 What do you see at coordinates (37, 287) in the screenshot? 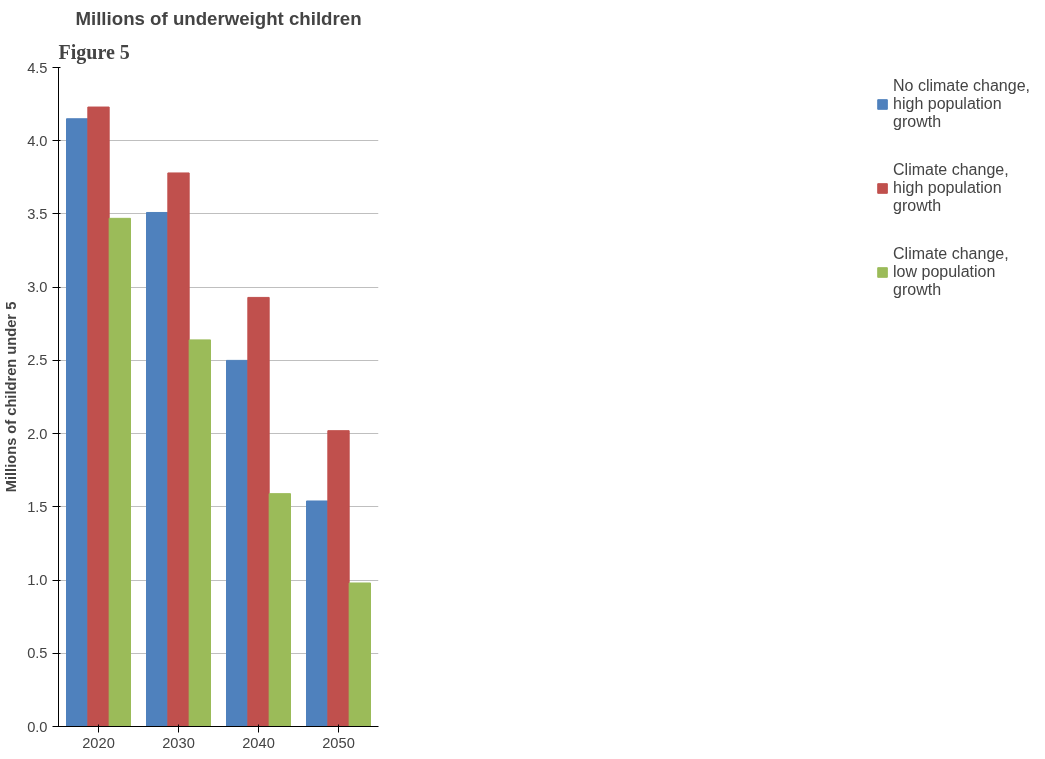
I see `y-tick-label: 3.0` at bounding box center [37, 287].